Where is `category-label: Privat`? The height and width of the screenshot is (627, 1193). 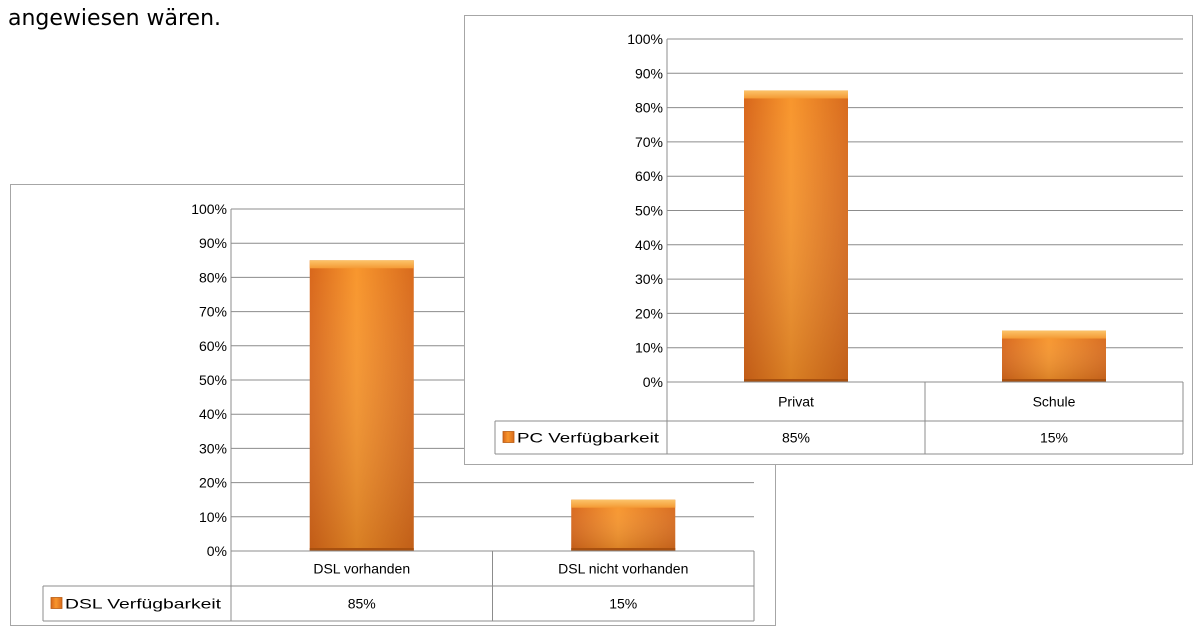
category-label: Privat is located at coordinates (796, 402).